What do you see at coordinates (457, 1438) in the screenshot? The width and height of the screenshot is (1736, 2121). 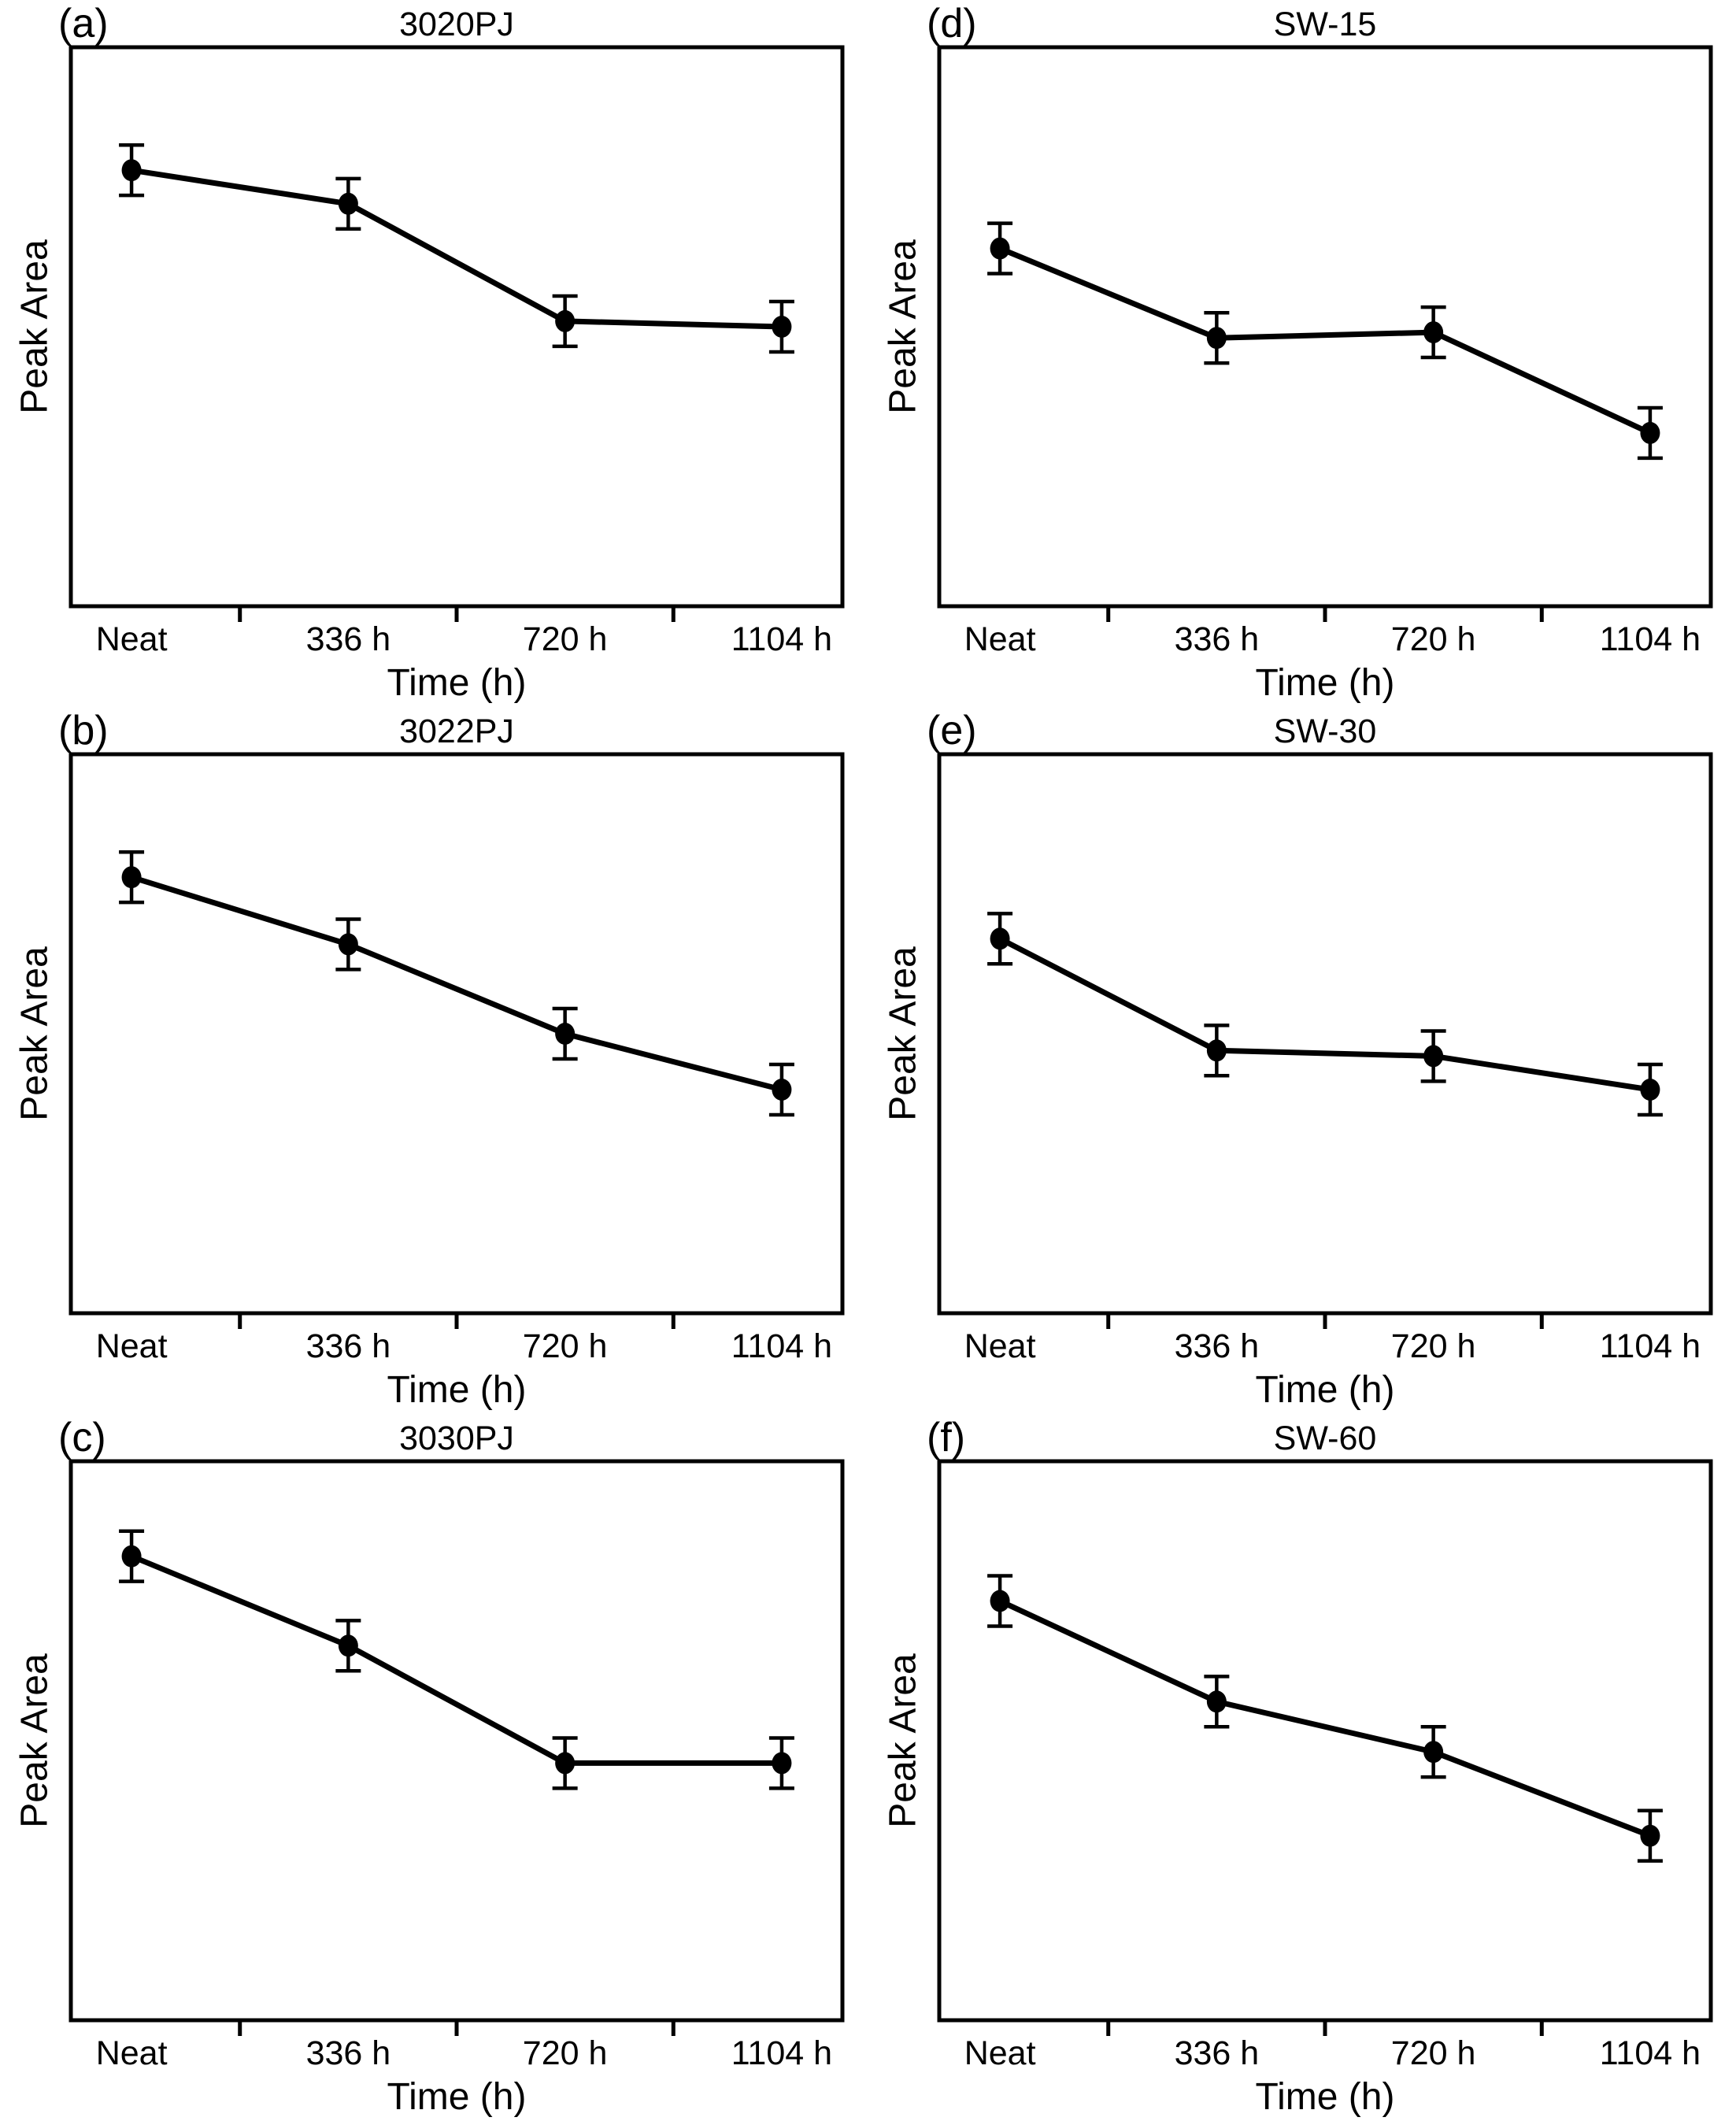 I see `panel-title: 3030PJ` at bounding box center [457, 1438].